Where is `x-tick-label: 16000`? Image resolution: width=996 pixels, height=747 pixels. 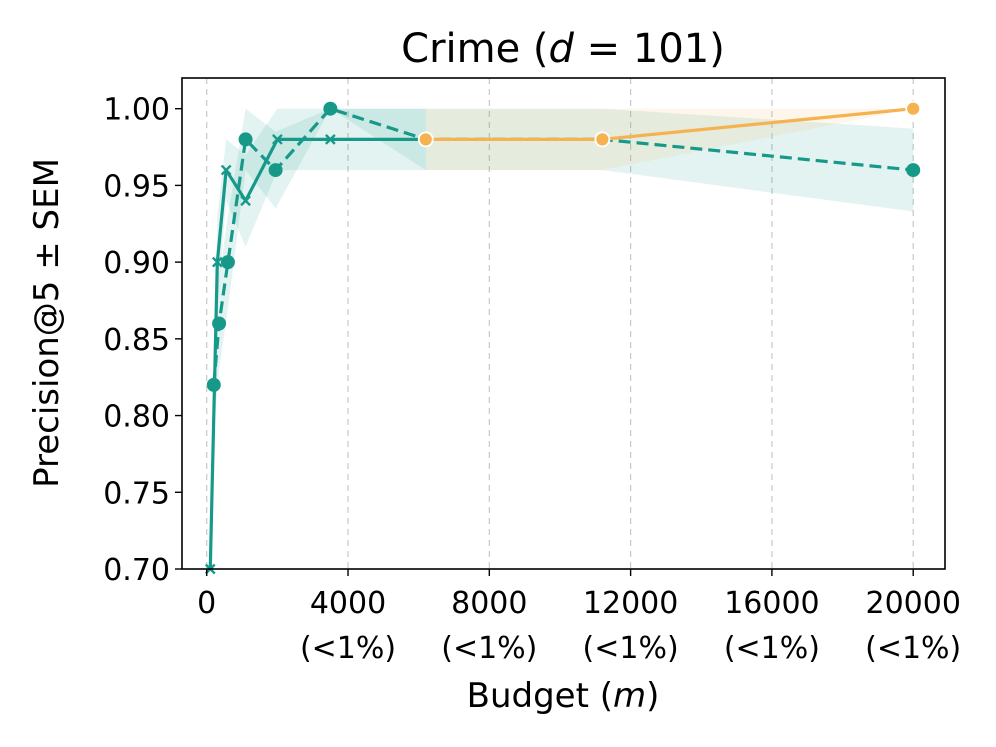
x-tick-label: 16000 is located at coordinates (771, 603).